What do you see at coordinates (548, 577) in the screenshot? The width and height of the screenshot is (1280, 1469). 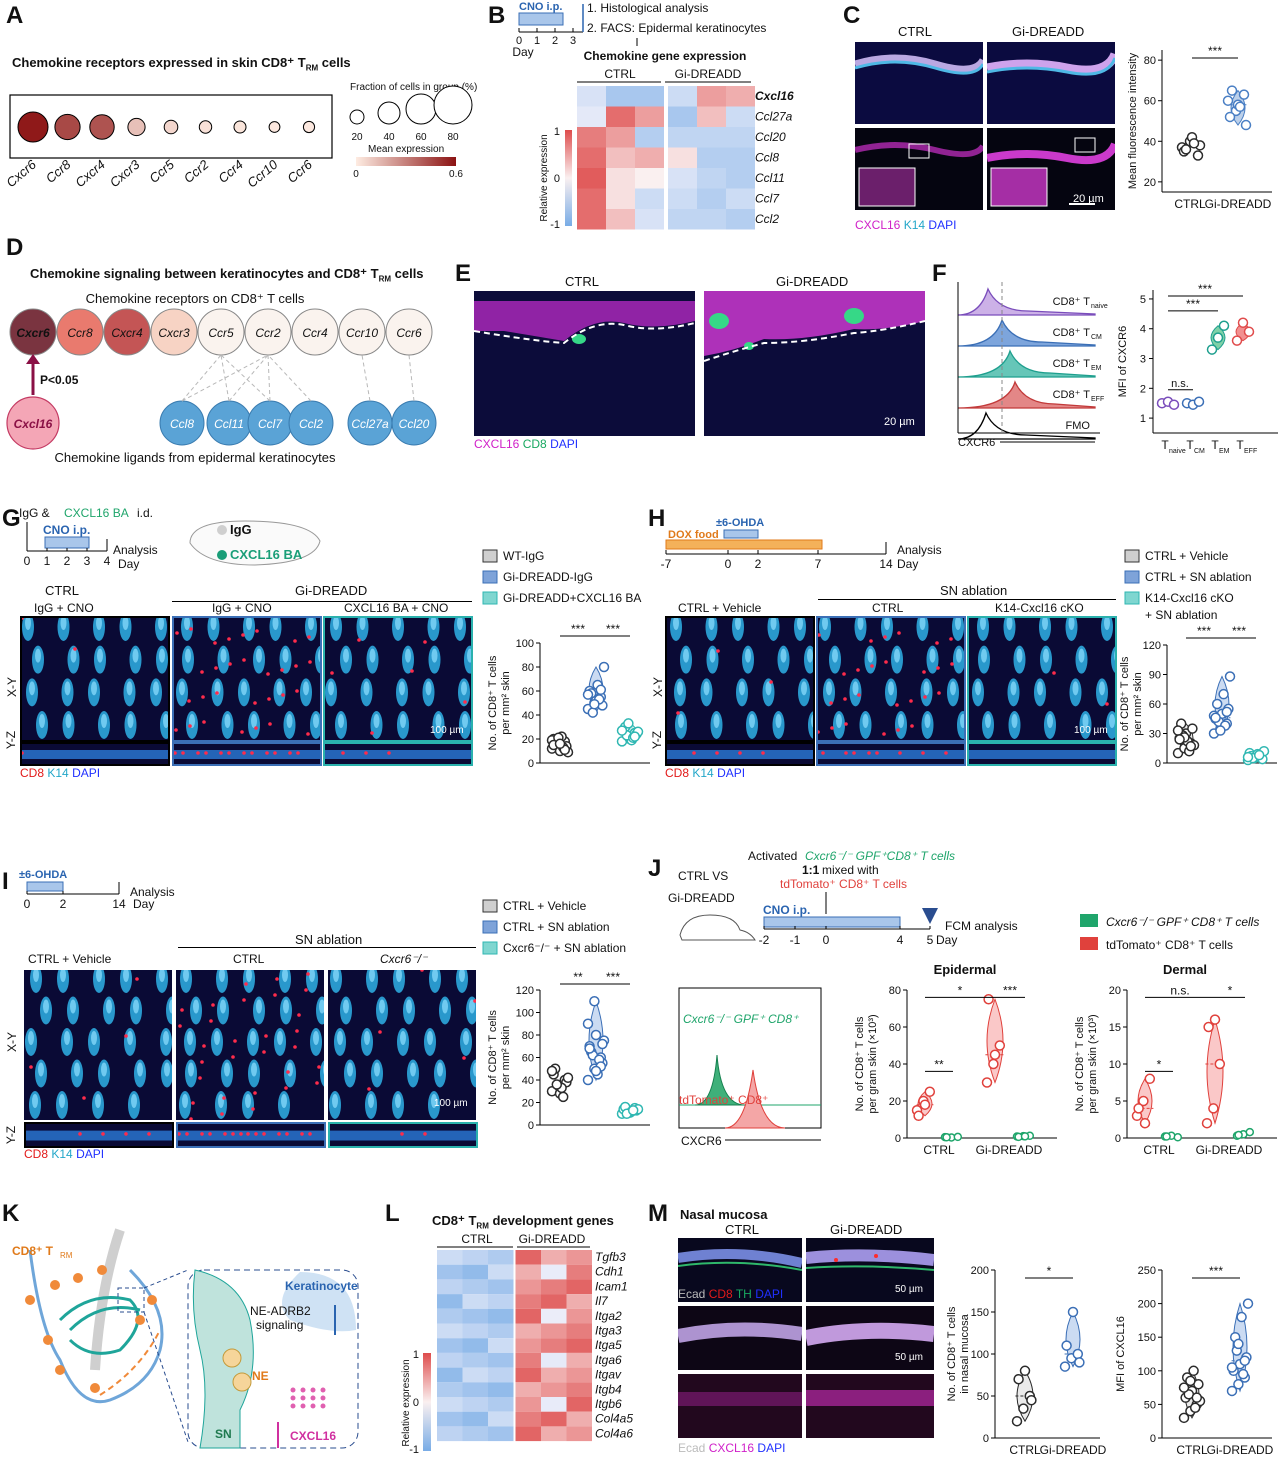 I see `legend-label: Gi-DREADD-IgG` at bounding box center [548, 577].